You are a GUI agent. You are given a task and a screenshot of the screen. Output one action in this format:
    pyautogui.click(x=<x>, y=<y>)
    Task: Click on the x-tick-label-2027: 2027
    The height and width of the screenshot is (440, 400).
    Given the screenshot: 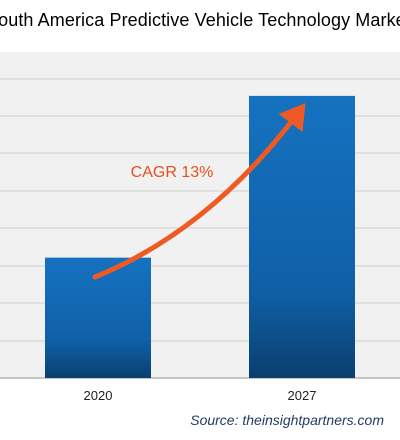 What is the action you would take?
    pyautogui.click(x=302, y=395)
    